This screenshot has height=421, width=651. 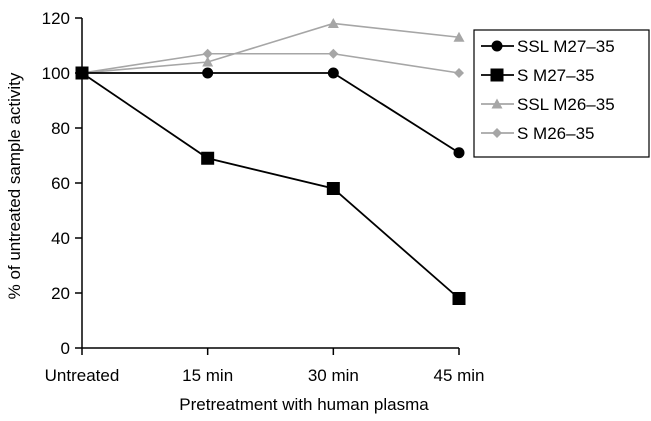 I want to click on legend-label: SSL M26–35, so click(x=566, y=104).